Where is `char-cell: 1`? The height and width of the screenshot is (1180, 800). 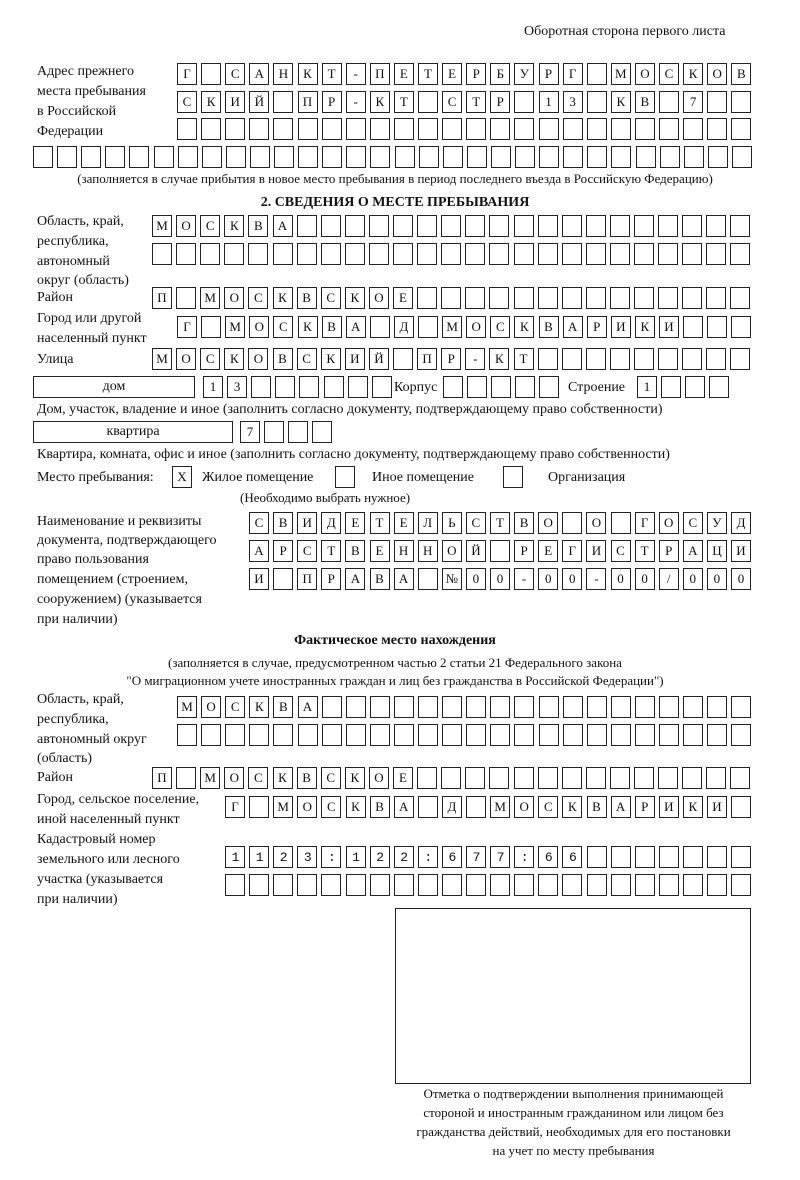
char-cell: 1 is located at coordinates (548, 102).